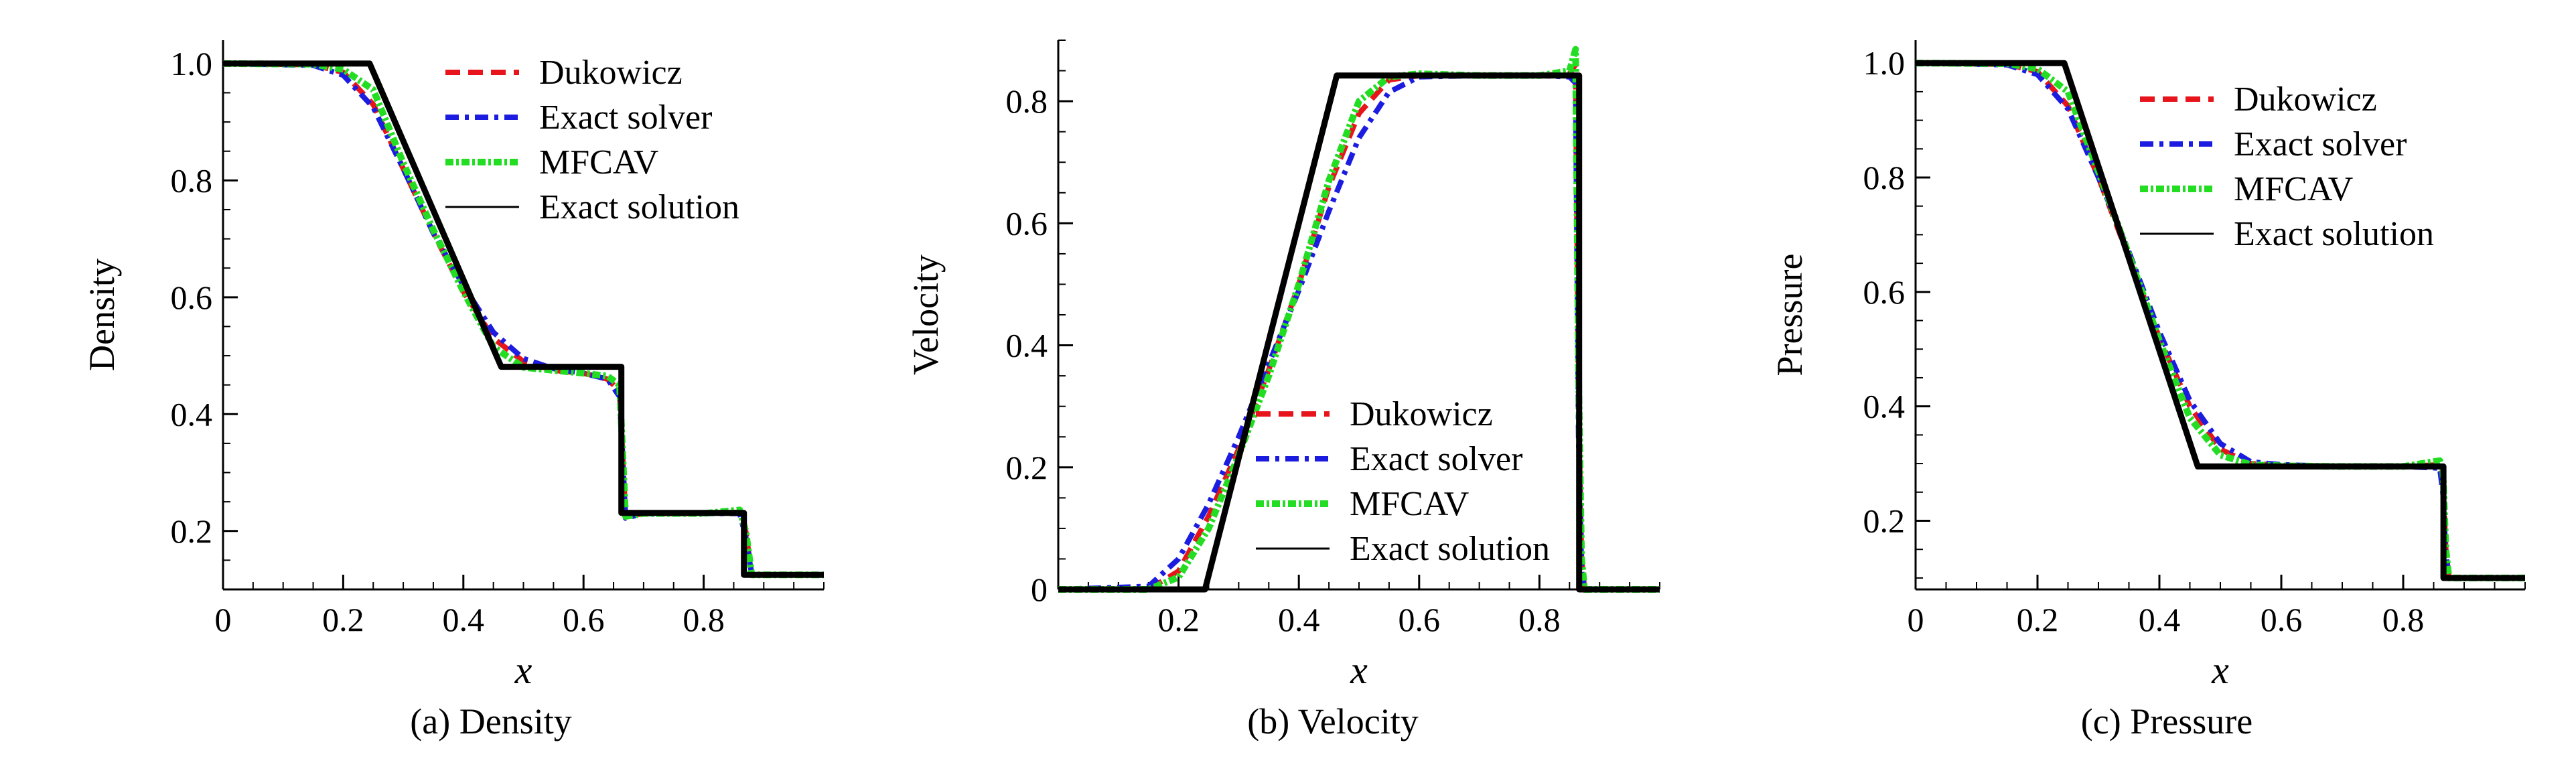  What do you see at coordinates (926, 315) in the screenshot?
I see `y-axis-label: Velocity` at bounding box center [926, 315].